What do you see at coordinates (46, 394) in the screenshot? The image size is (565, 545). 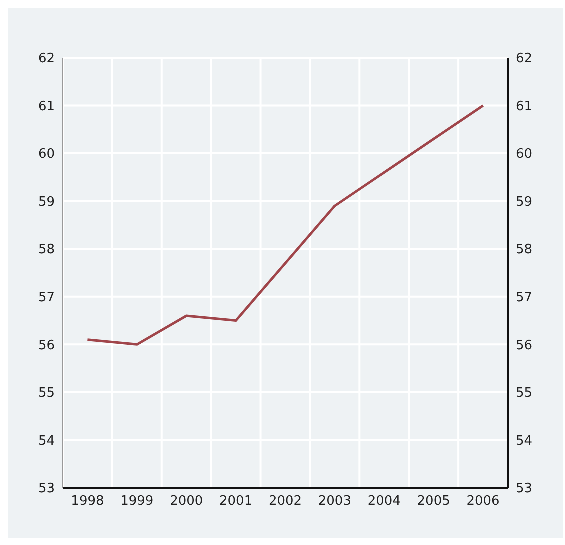 I see `y-tick-label: 55` at bounding box center [46, 394].